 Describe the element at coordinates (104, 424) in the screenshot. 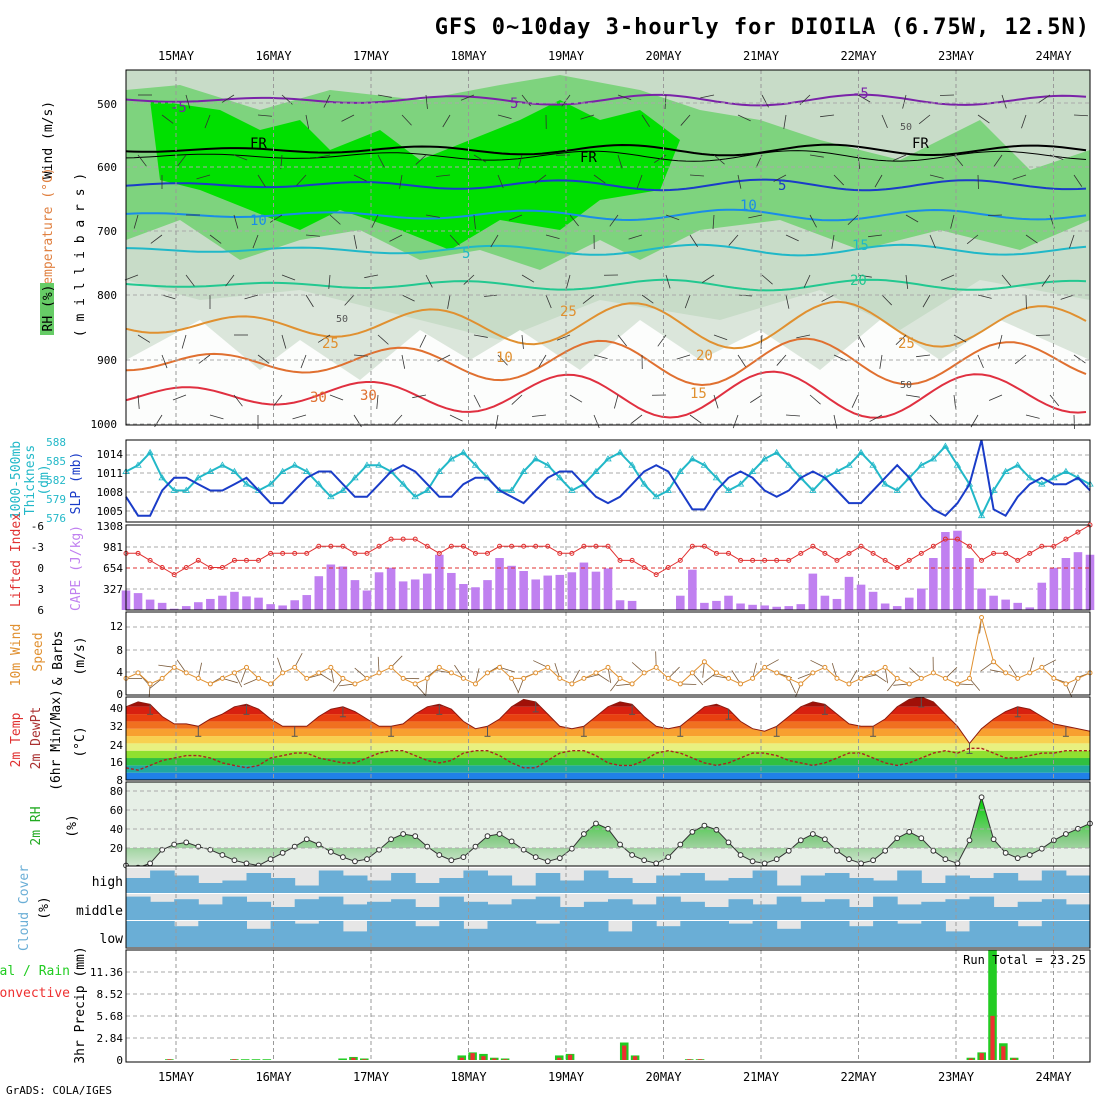

I see `pressure-tick-1000: 1000` at that location.